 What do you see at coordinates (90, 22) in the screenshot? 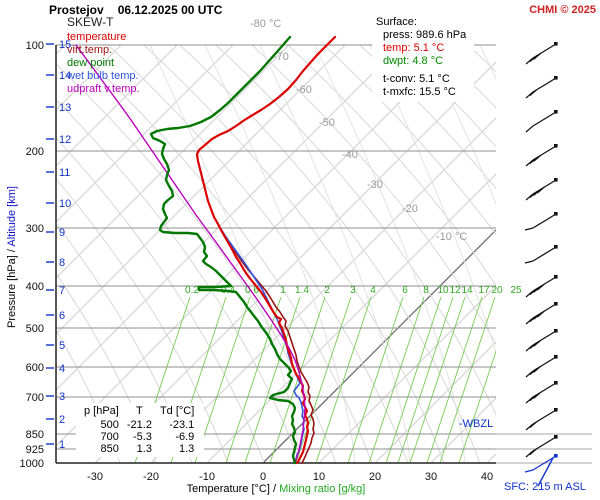
I see `diagram-type-label: SKEW-T` at bounding box center [90, 22].